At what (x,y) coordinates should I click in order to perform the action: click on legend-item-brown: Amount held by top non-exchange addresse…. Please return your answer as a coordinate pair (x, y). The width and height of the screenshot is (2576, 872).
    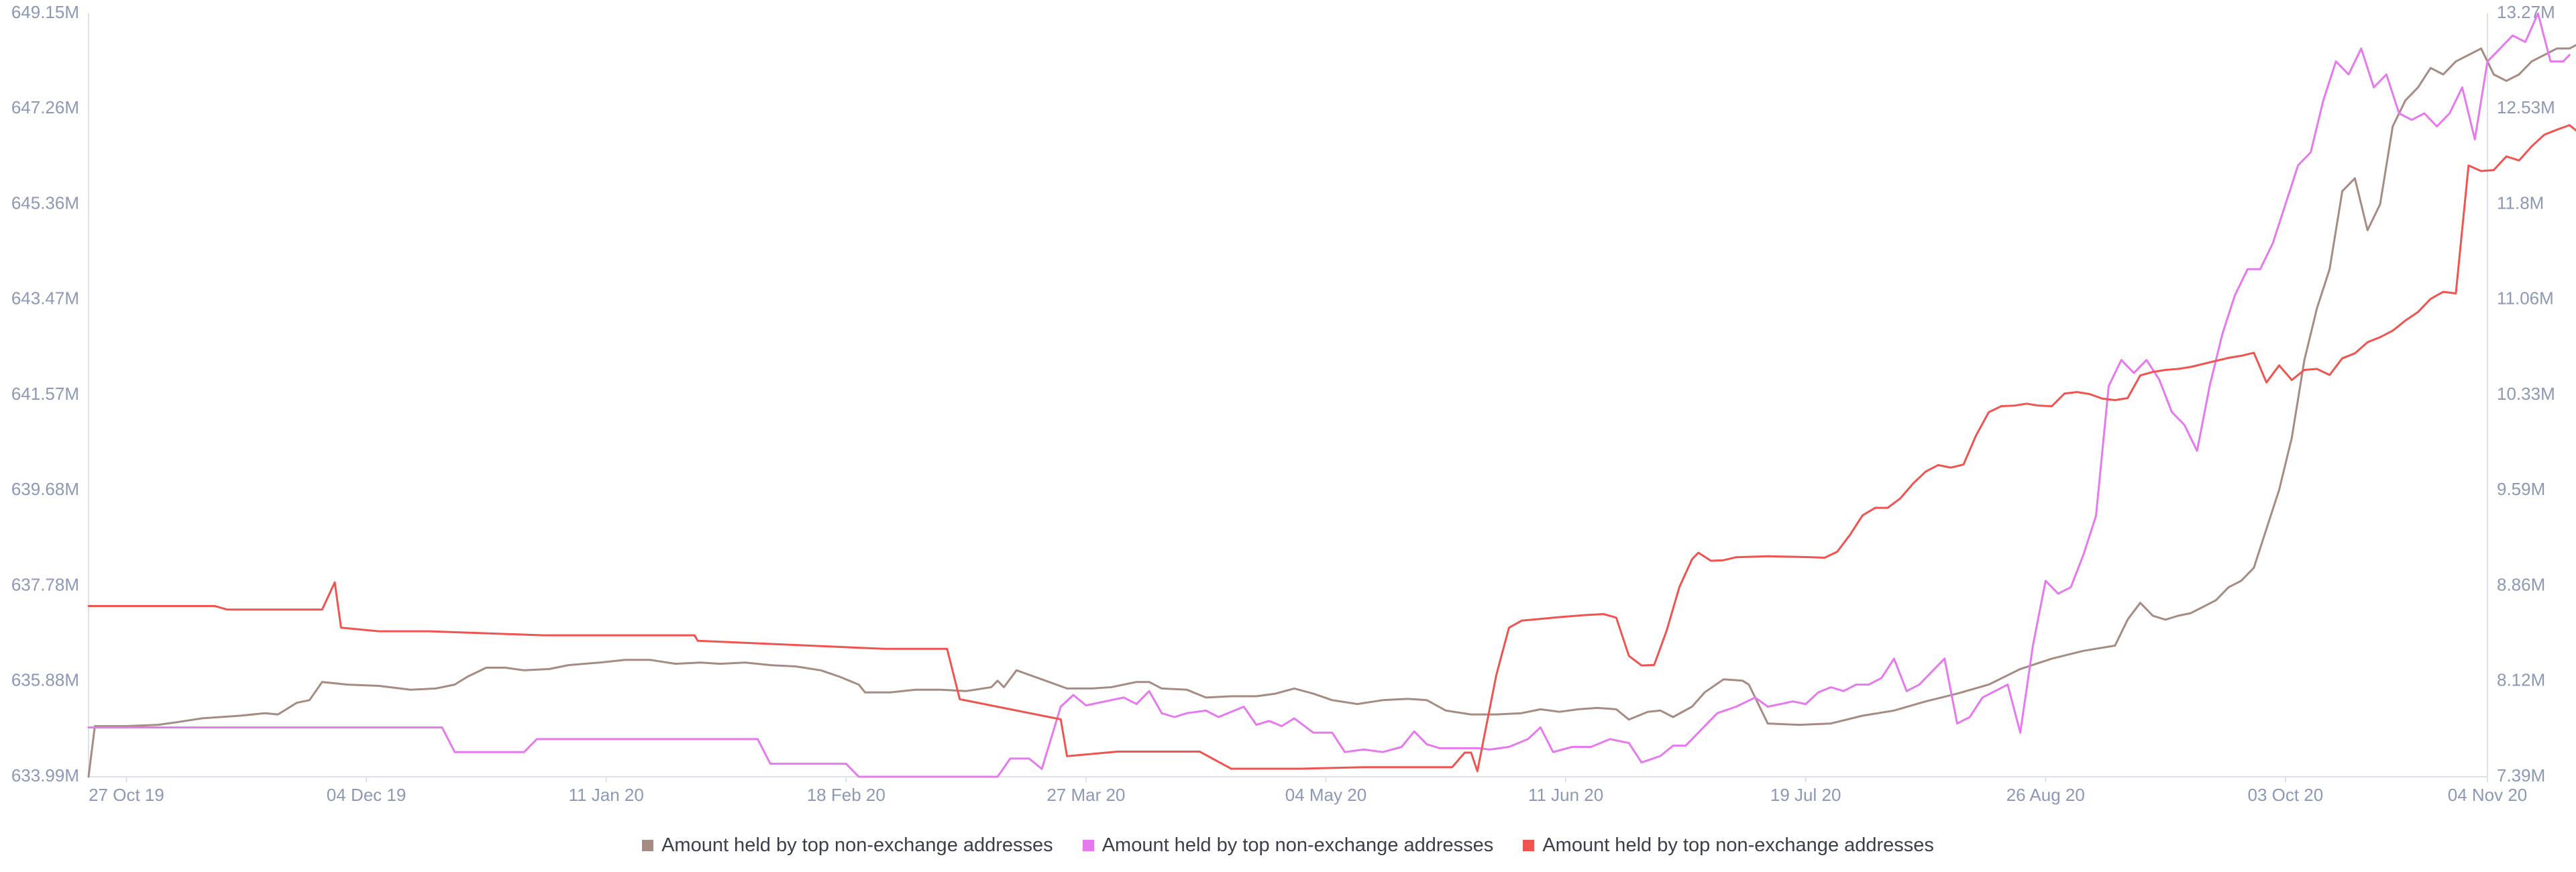
    Looking at the image, I should click on (847, 846).